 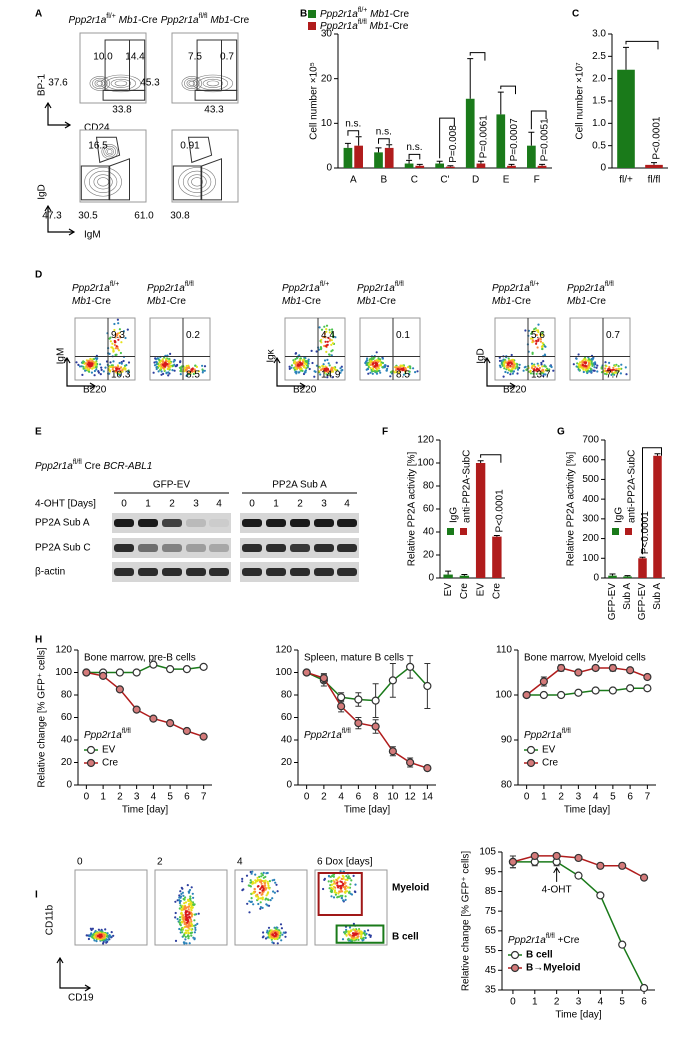 I want to click on gate-frequency: 7.5, so click(x=195, y=57).